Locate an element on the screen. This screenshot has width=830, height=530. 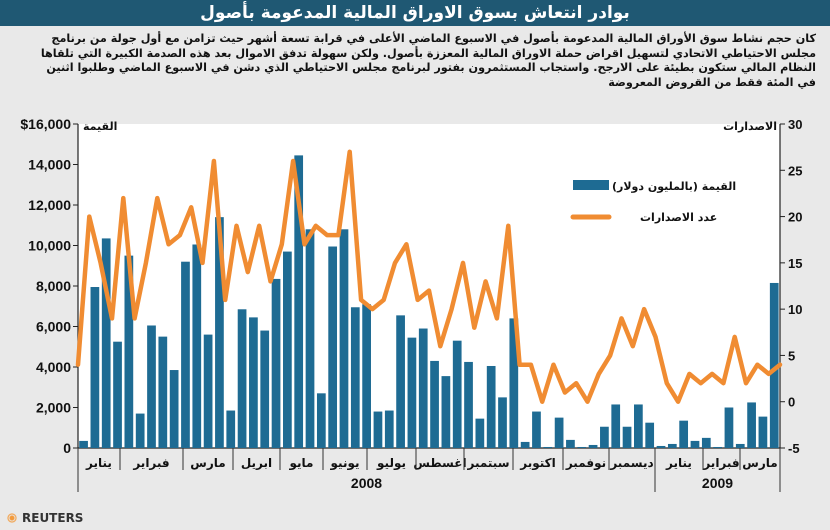
year-label: 2009 is located at coordinates (717, 483).